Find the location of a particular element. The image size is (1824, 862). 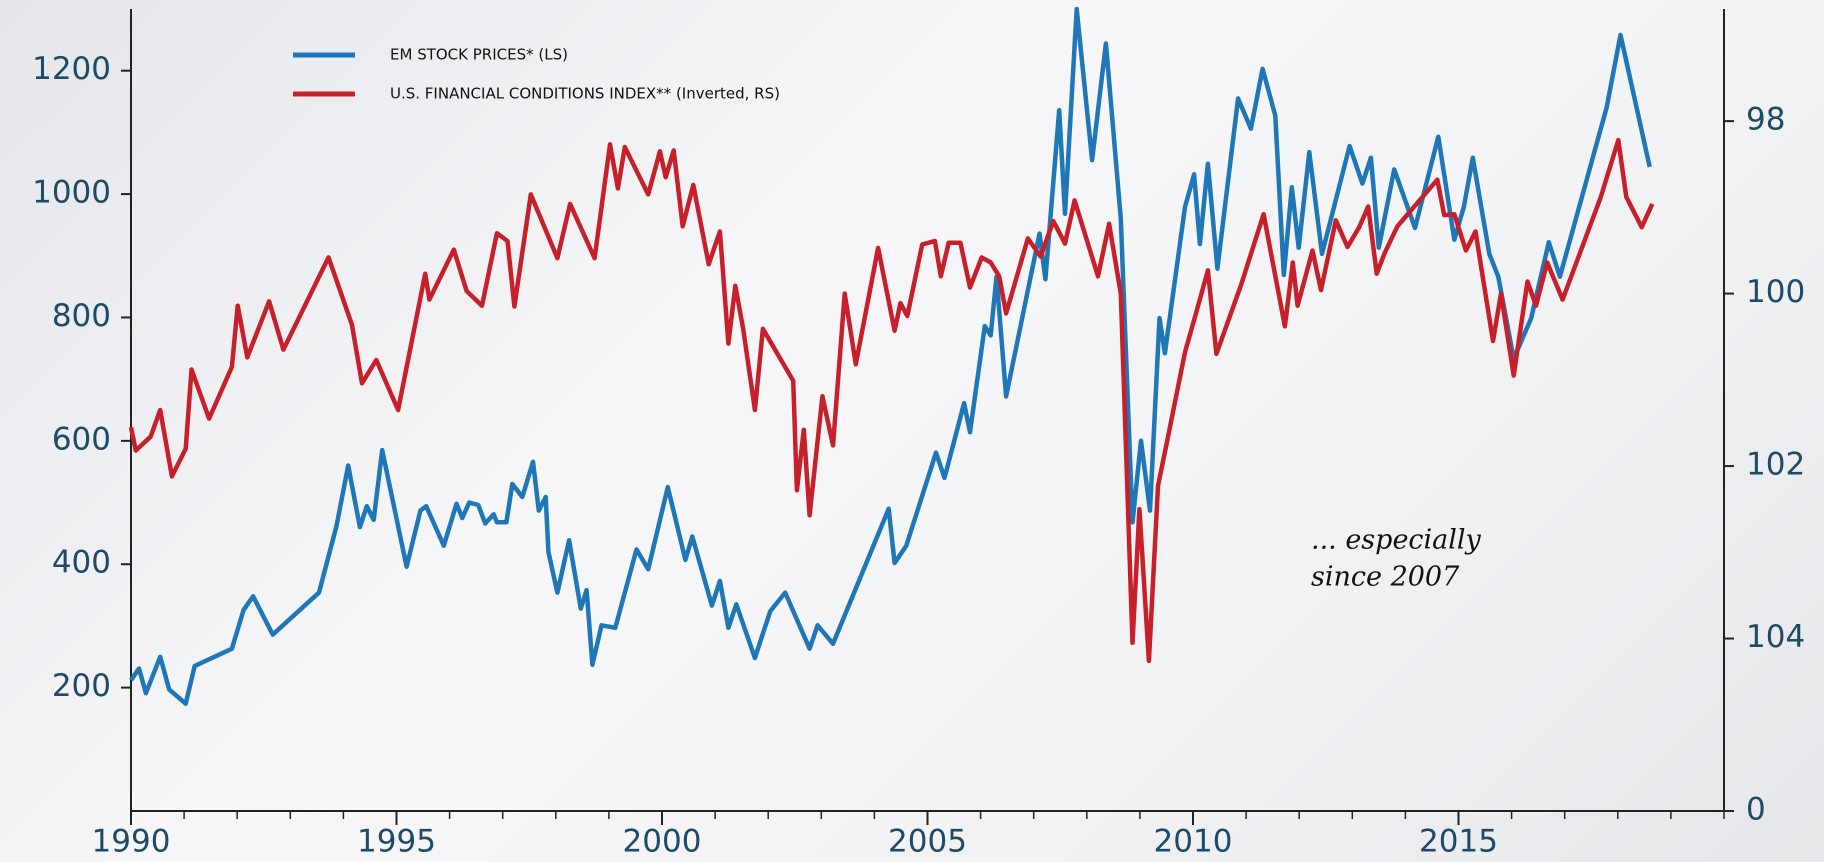

y-tick-label: 1000 is located at coordinates (71, 193).